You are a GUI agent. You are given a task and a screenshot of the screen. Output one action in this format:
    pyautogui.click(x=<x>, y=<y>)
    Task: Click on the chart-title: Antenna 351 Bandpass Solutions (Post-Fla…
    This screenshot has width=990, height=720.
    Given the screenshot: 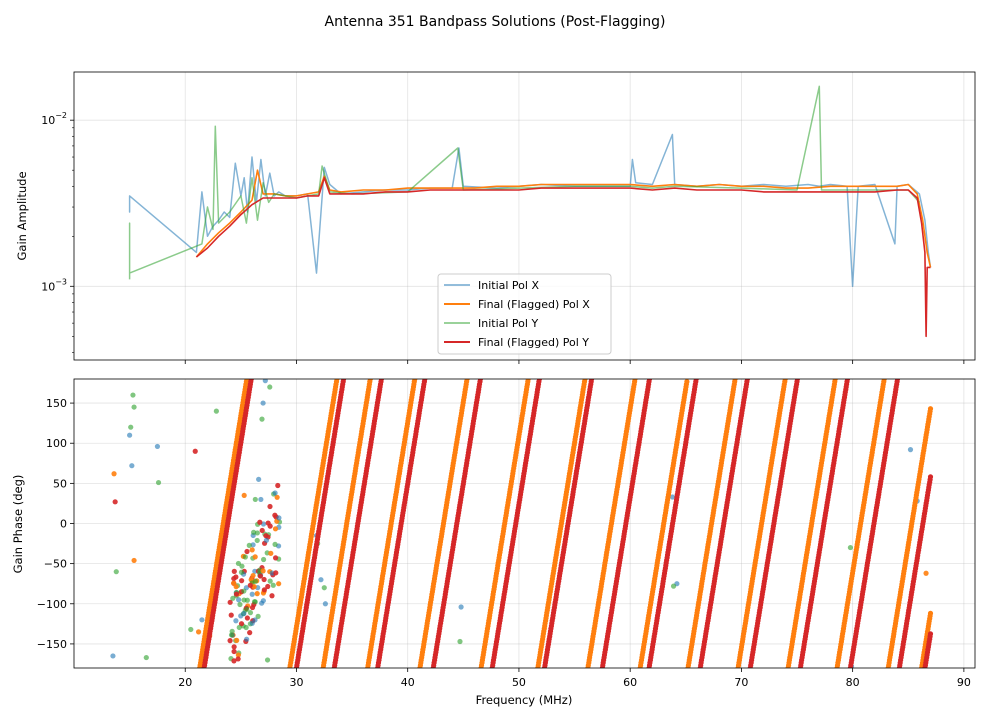 What is the action you would take?
    pyautogui.click(x=495, y=22)
    